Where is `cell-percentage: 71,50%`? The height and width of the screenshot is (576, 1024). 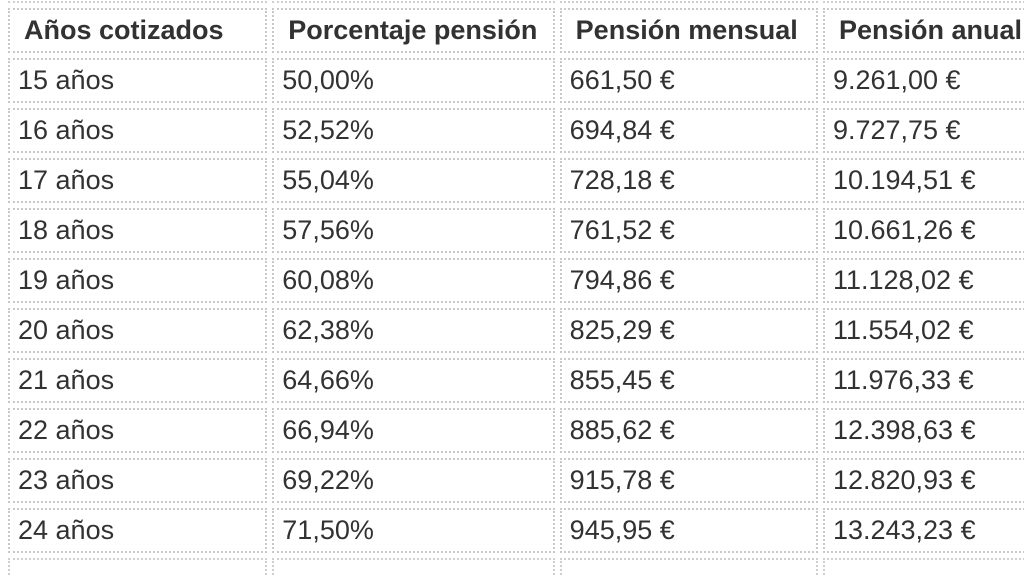
cell-percentage: 71,50% is located at coordinates (413, 530).